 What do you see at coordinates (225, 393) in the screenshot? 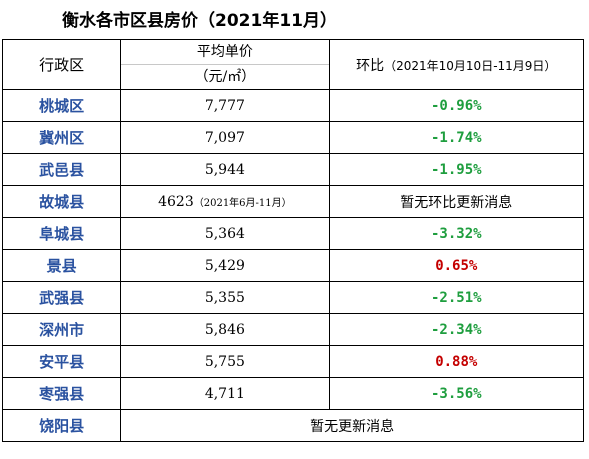
I see `average-price: 4,711` at bounding box center [225, 393].